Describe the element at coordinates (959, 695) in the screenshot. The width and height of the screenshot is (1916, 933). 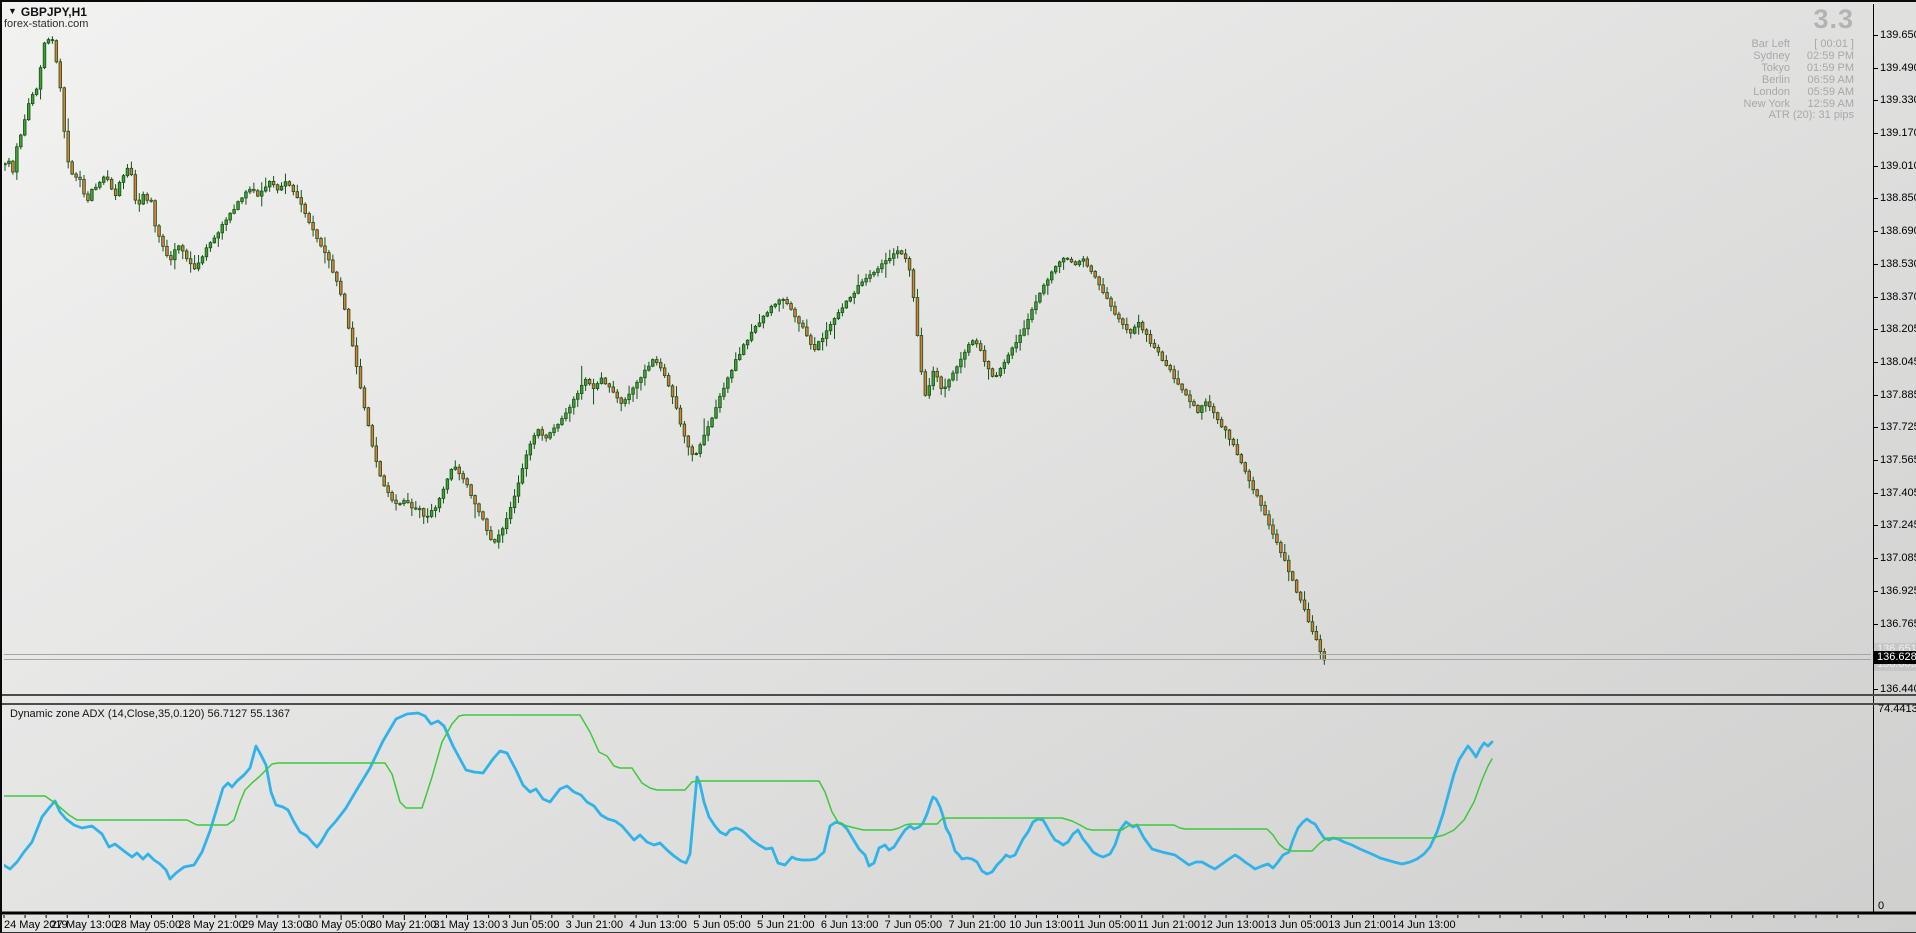
I see `pane-splitter-top` at that location.